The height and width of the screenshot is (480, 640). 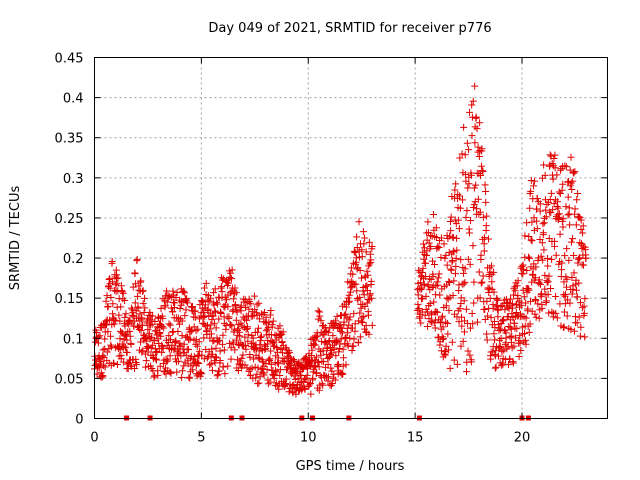 I want to click on y-tick-label: 0.45, so click(x=69, y=59).